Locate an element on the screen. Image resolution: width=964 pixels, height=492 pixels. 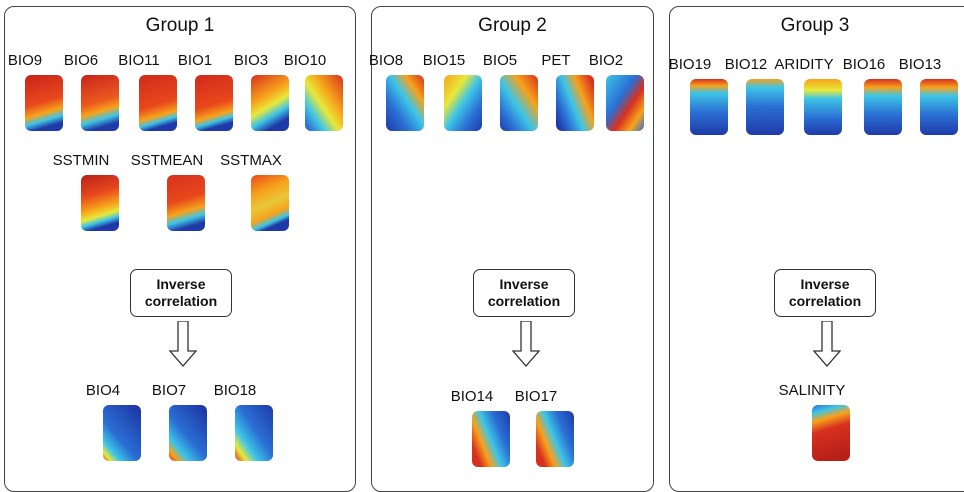
map-label: BIO14 is located at coordinates (472, 396).